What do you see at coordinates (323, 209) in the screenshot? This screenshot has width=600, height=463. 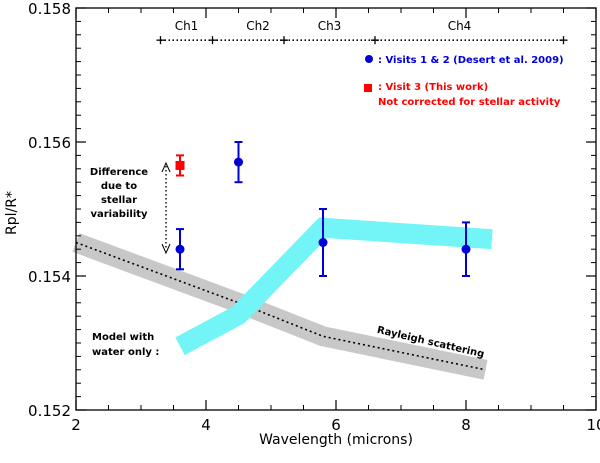 I see `data-points` at bounding box center [323, 209].